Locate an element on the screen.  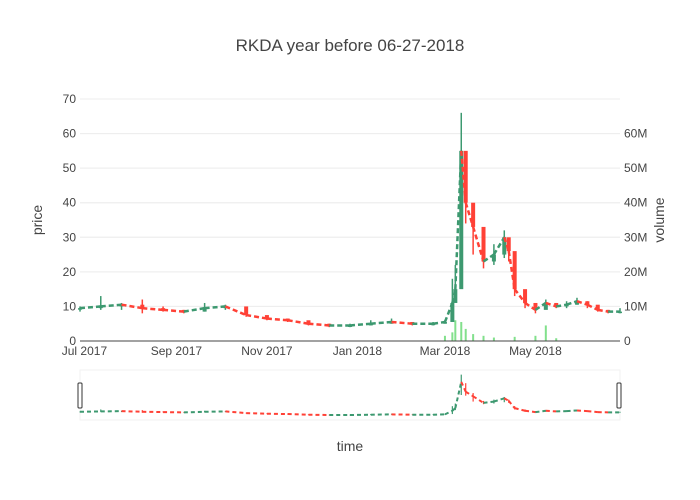
y-tick-label: 0 is located at coordinates (72, 341).